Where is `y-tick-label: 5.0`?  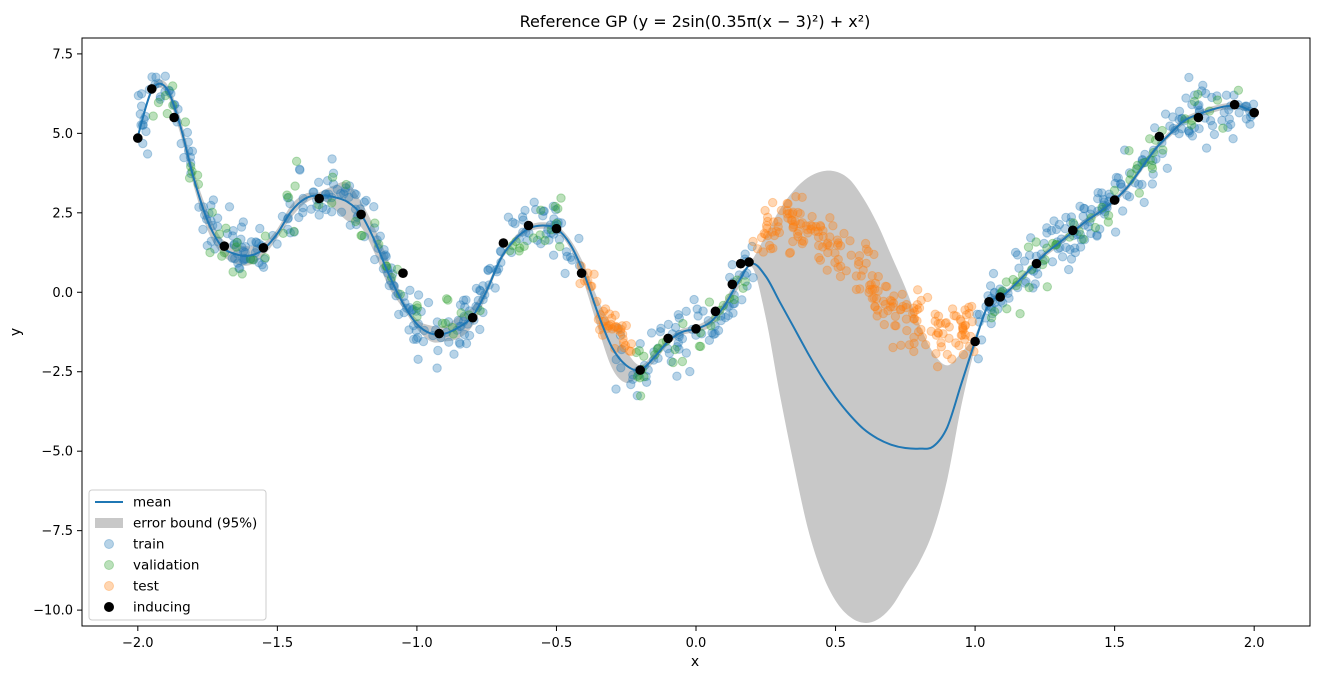 y-tick-label: 5.0 is located at coordinates (62, 134).